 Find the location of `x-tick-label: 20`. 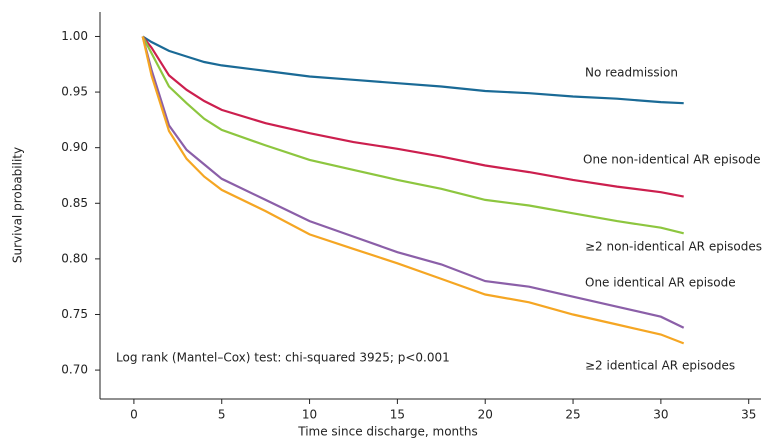

x-tick-label: 20 is located at coordinates (485, 415).